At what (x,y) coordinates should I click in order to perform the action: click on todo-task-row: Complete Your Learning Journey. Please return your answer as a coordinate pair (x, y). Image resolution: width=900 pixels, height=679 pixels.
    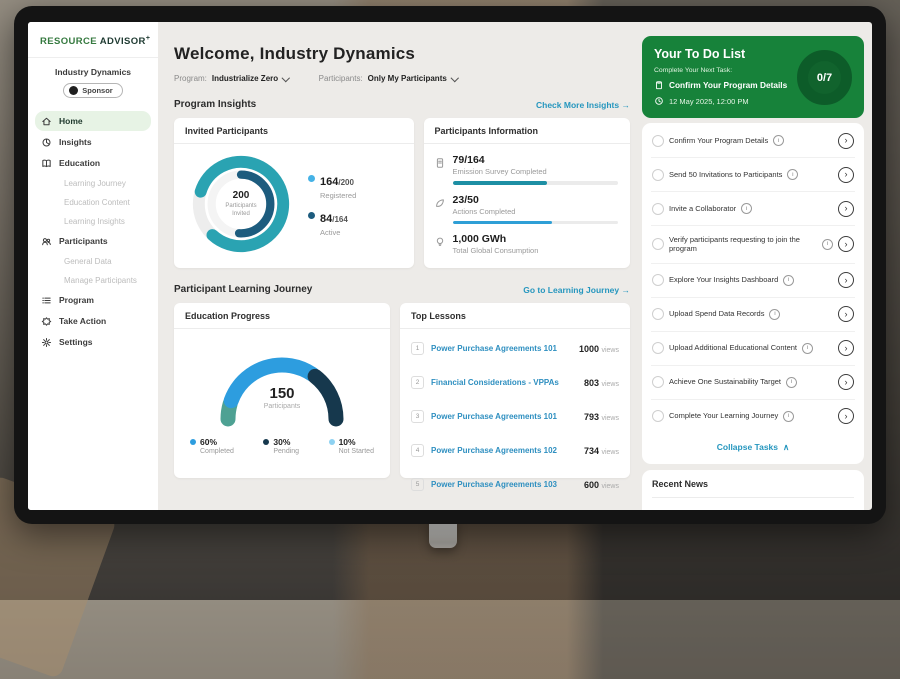
    Looking at the image, I should click on (753, 416).